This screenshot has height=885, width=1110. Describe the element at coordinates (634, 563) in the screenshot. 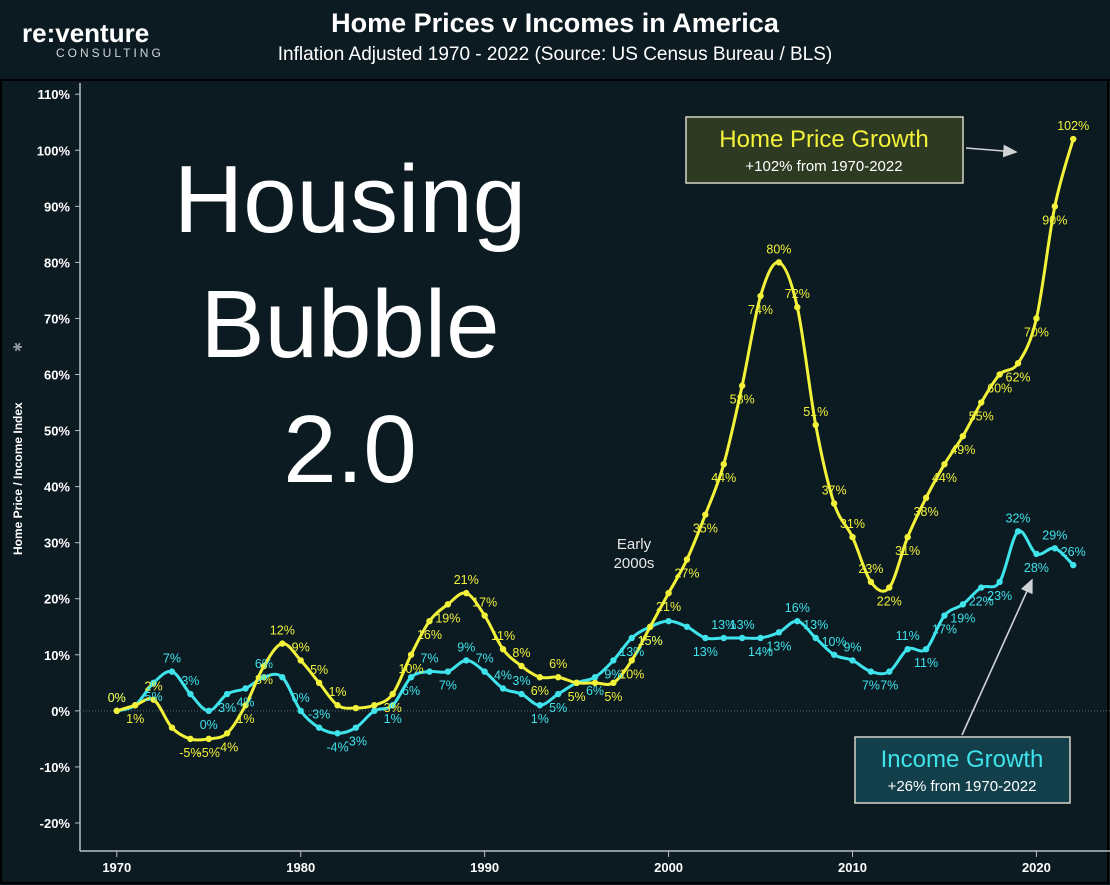

I see `early-2000s-line-2: 2000s` at that location.